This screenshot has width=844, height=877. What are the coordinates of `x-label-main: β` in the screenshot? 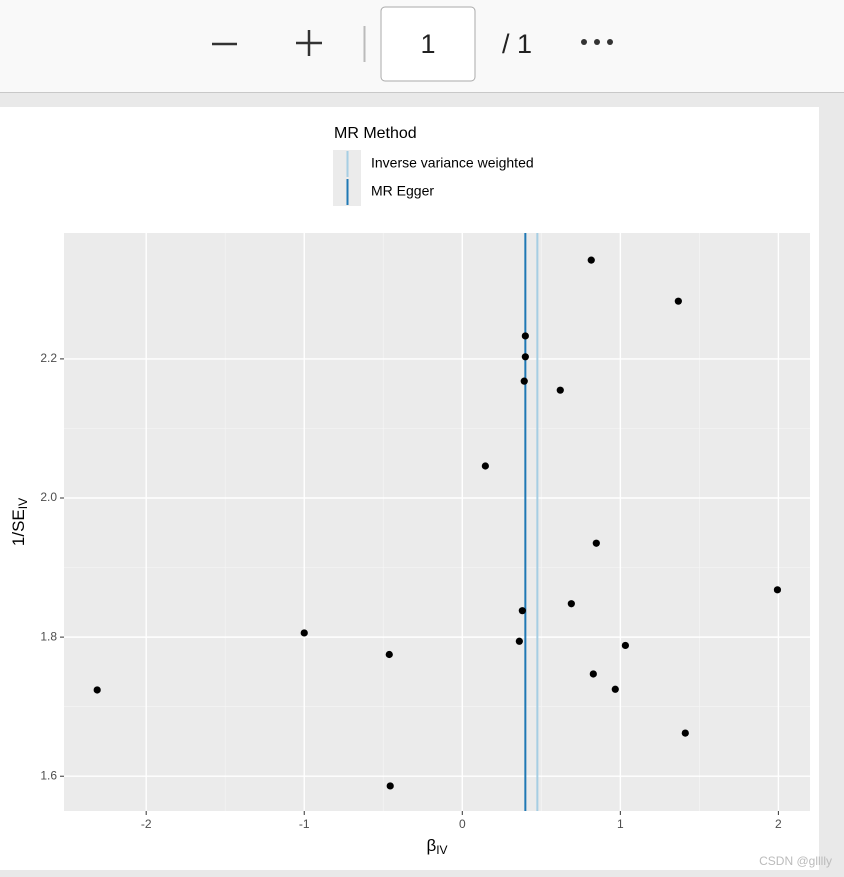 It's located at (431, 845).